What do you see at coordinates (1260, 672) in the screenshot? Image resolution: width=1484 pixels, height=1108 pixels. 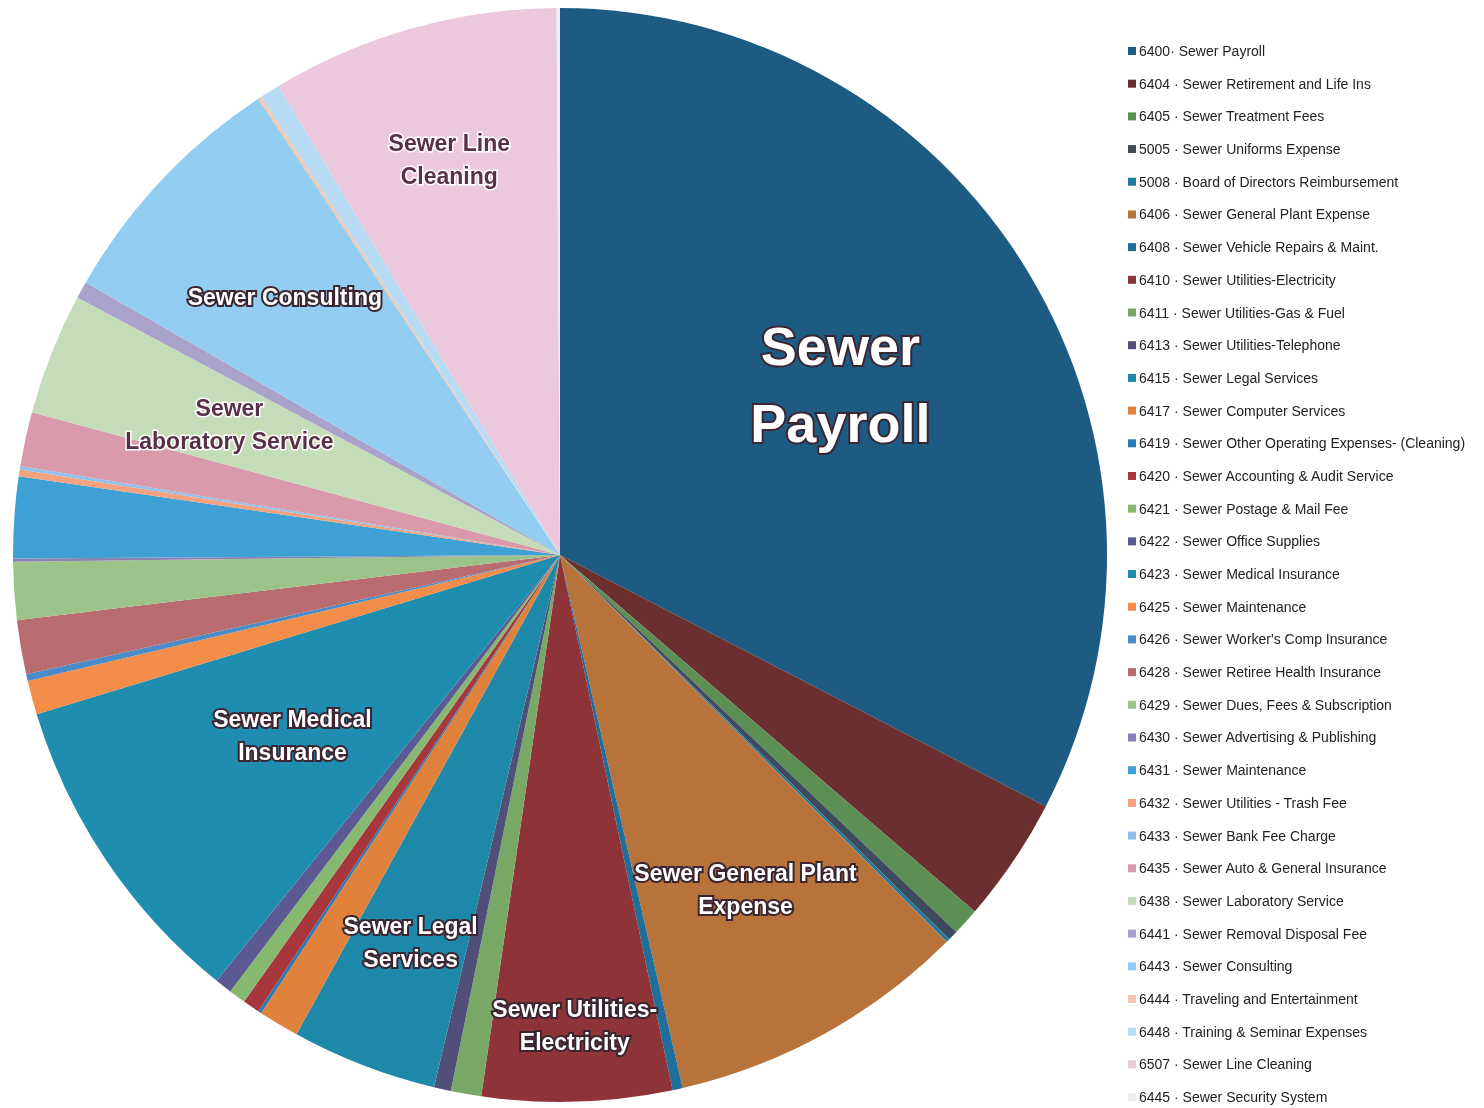 I see `legend-label: 6428 · Sewer Retiree Health Insurance` at bounding box center [1260, 672].